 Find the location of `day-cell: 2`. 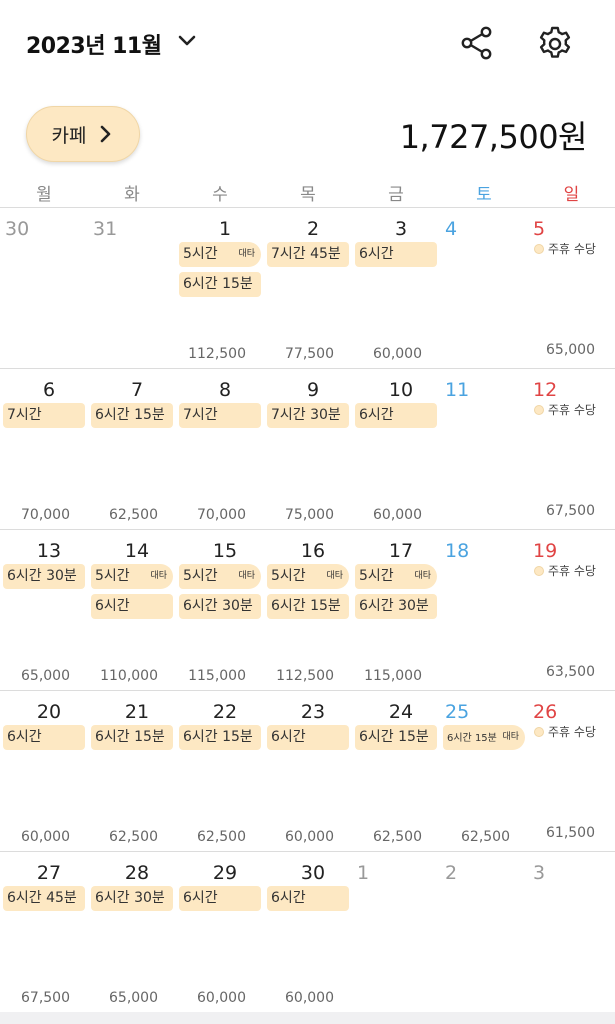

day-cell: 2 is located at coordinates (484, 932).